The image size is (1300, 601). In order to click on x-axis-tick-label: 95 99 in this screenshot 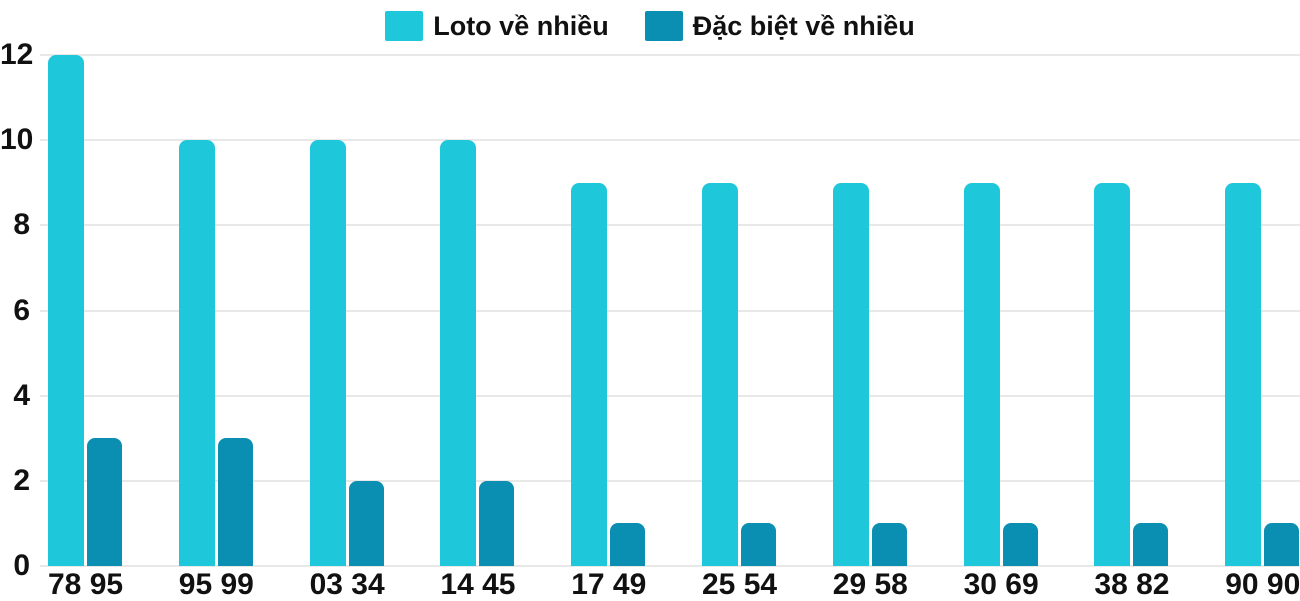, I will do `click(216, 584)`.